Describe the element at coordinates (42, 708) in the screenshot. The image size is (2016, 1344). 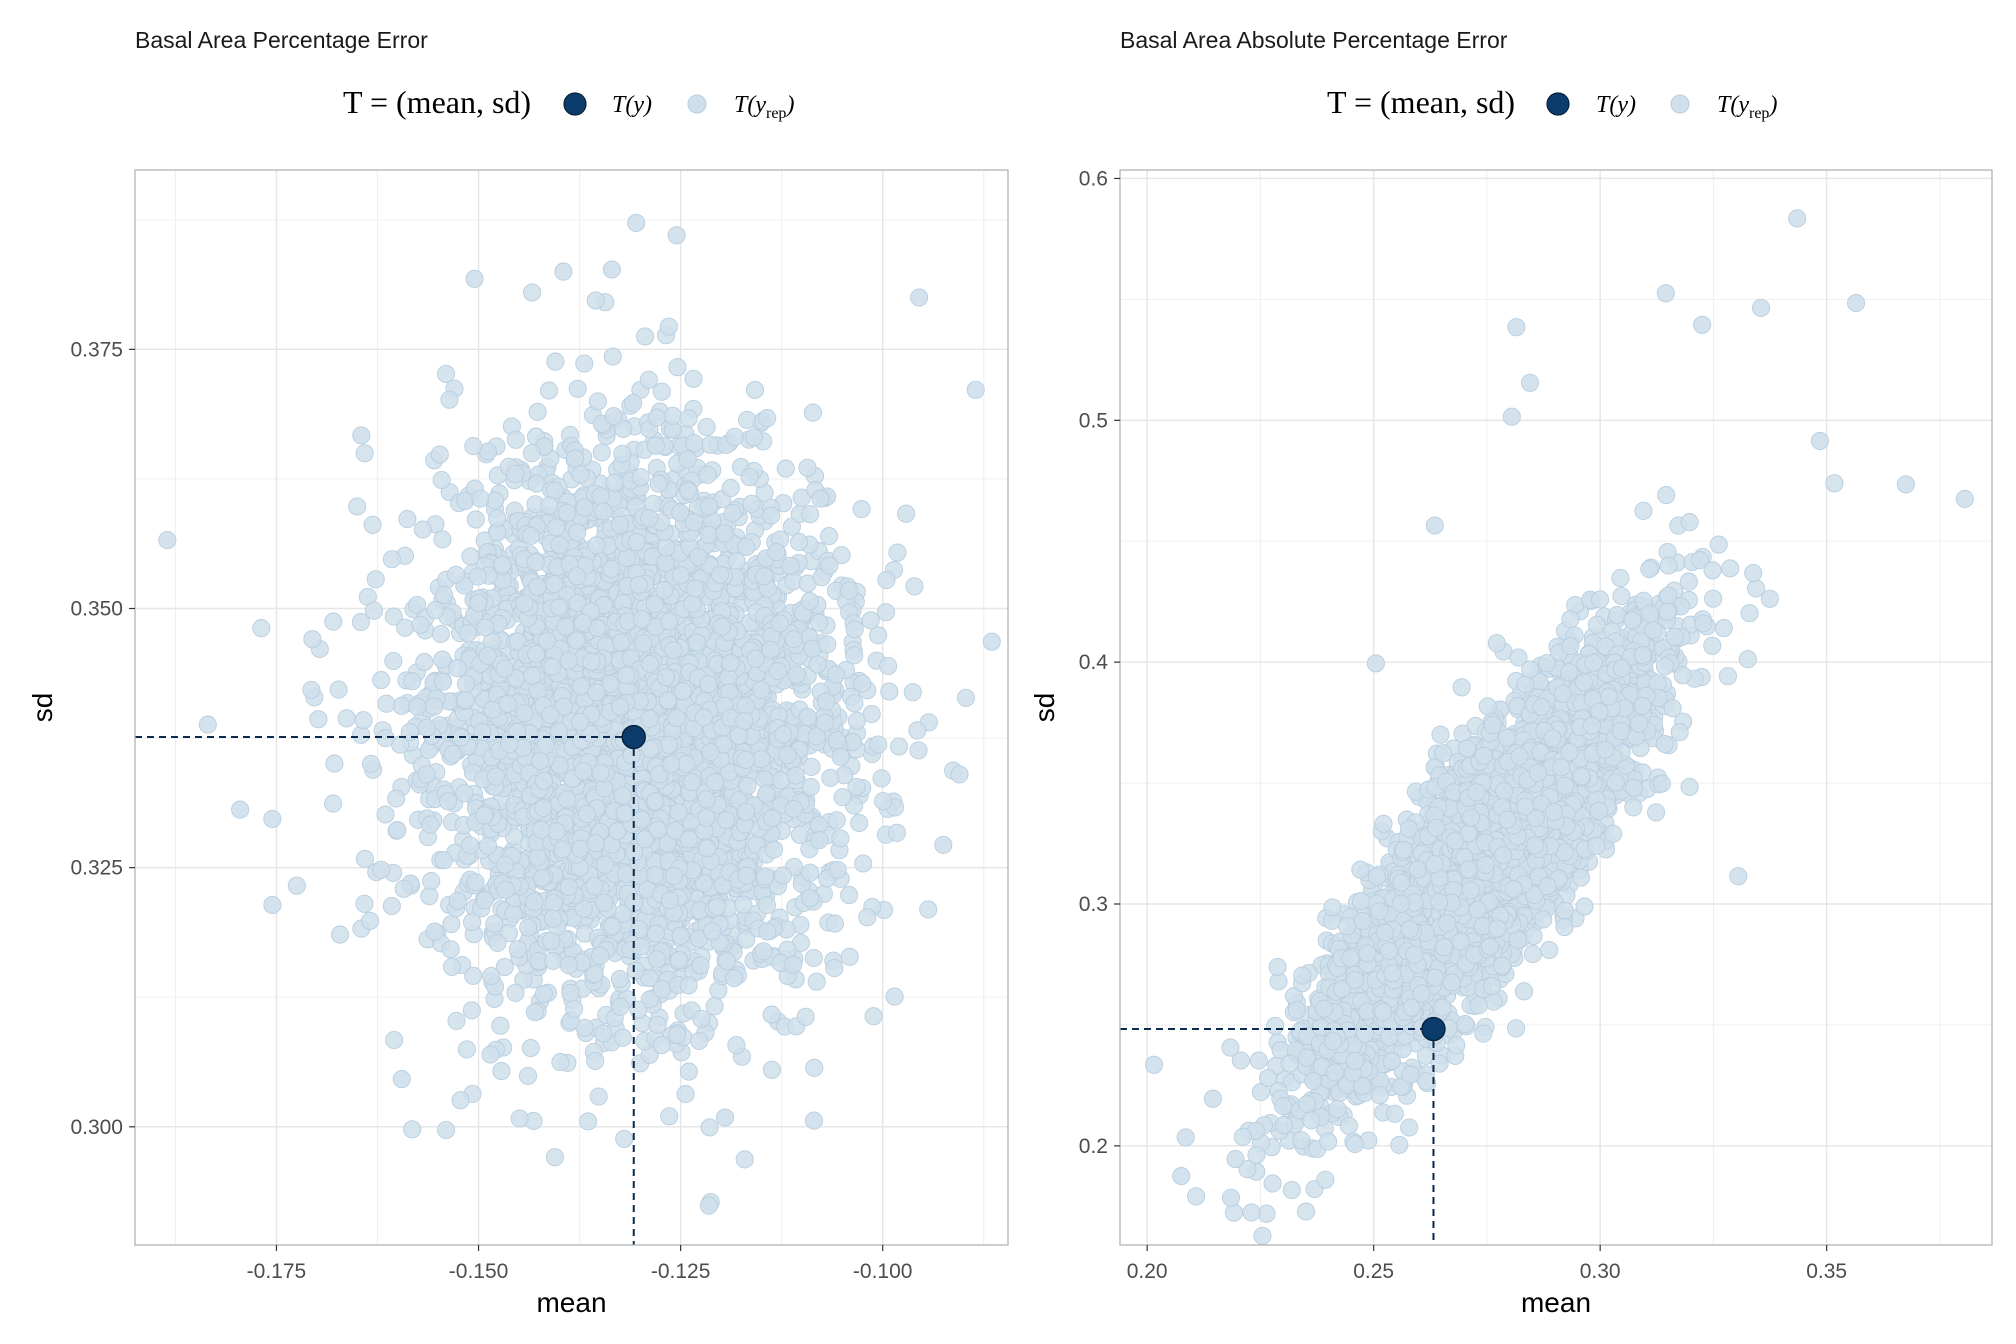
I see `y-axis-title: sd` at that location.